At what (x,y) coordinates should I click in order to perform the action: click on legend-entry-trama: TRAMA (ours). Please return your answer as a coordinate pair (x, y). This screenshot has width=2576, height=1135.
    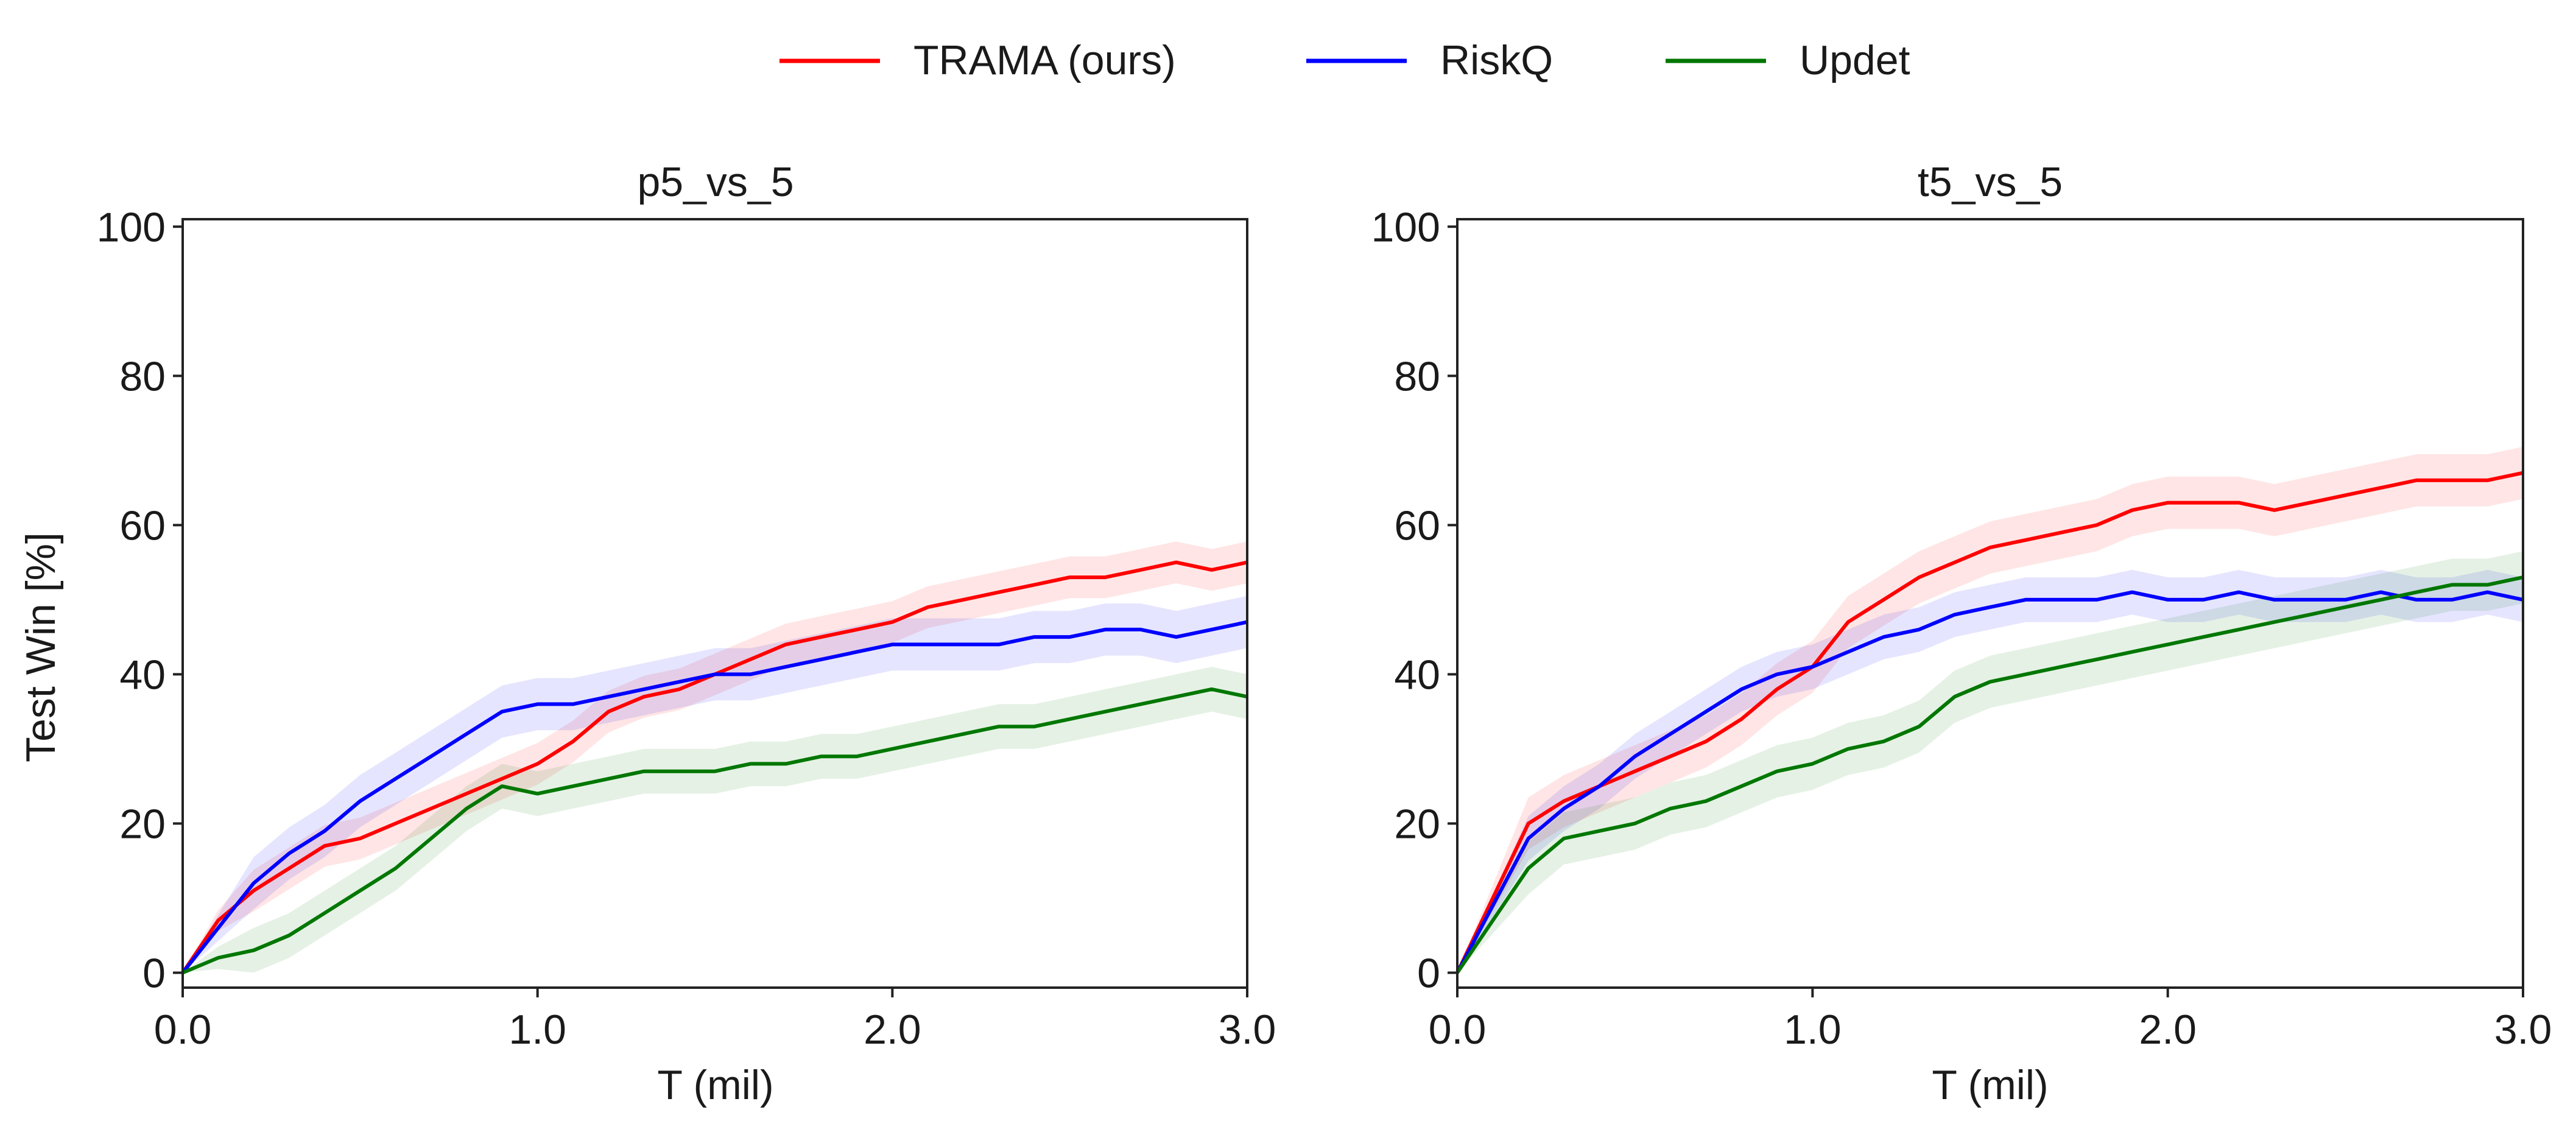
    Looking at the image, I should click on (977, 60).